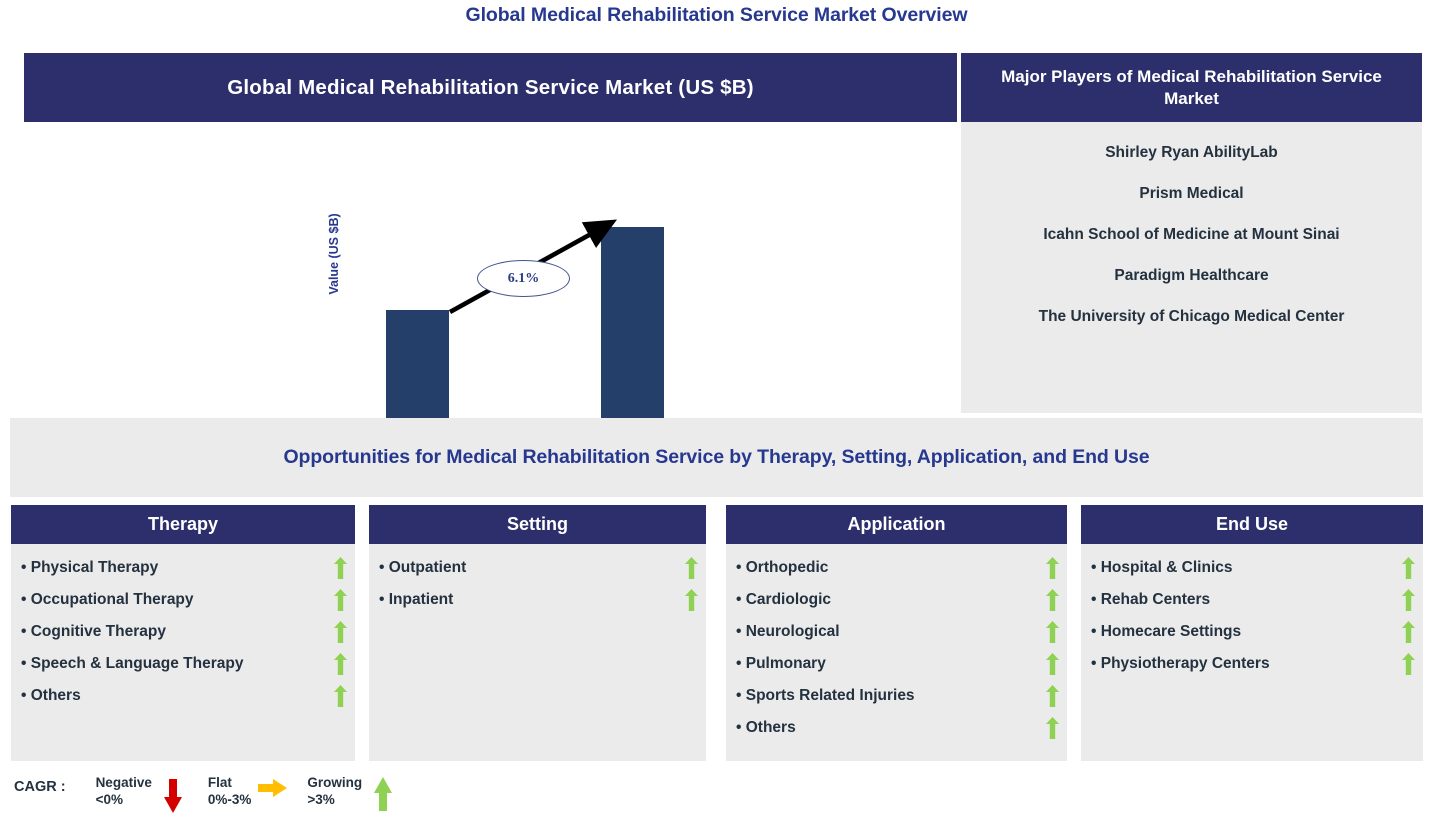 This screenshot has width=1433, height=829. What do you see at coordinates (172, 796) in the screenshot?
I see `arrow-down-red-icon` at bounding box center [172, 796].